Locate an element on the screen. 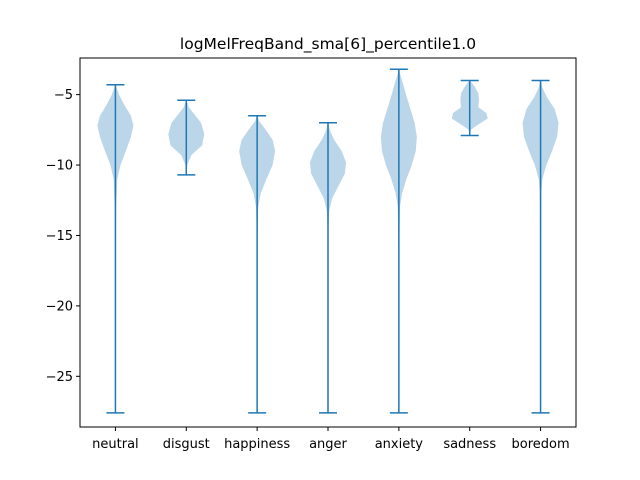 This screenshot has height=480, width=640. x-tick-label: anger is located at coordinates (328, 444).